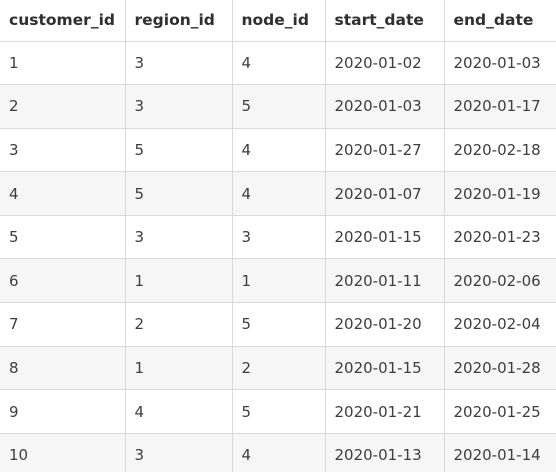  Describe the element at coordinates (384, 106) in the screenshot. I see `start-date-cell: 2020-01-03` at that location.